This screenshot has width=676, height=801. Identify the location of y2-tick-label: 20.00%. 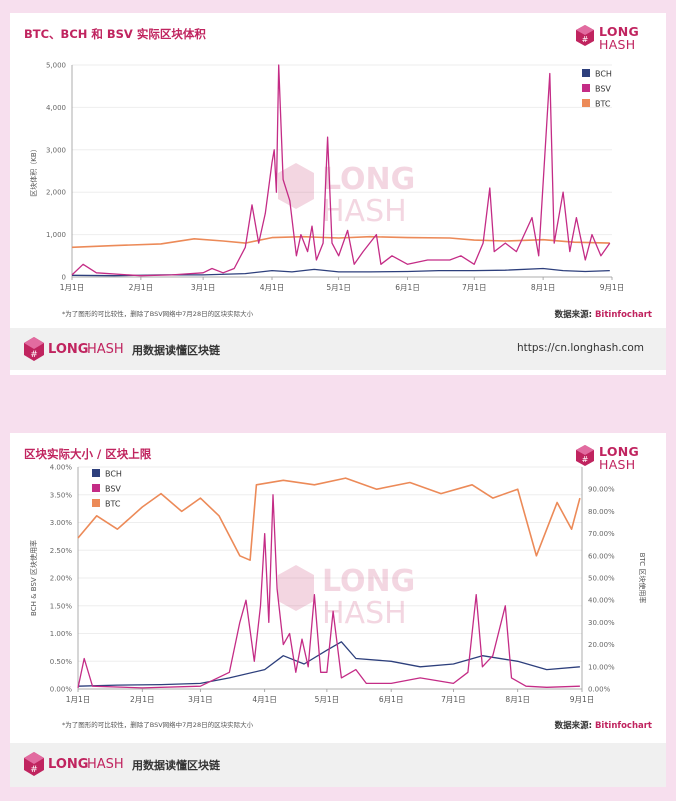
(601, 645).